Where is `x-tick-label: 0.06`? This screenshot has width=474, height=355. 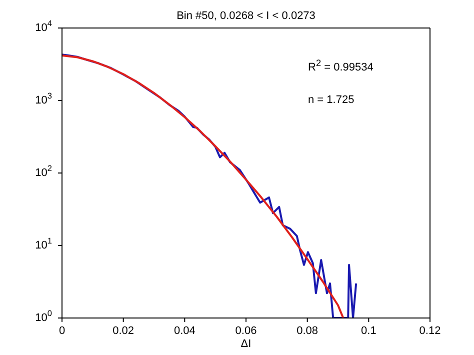 x-tick-label: 0.06 is located at coordinates (246, 331).